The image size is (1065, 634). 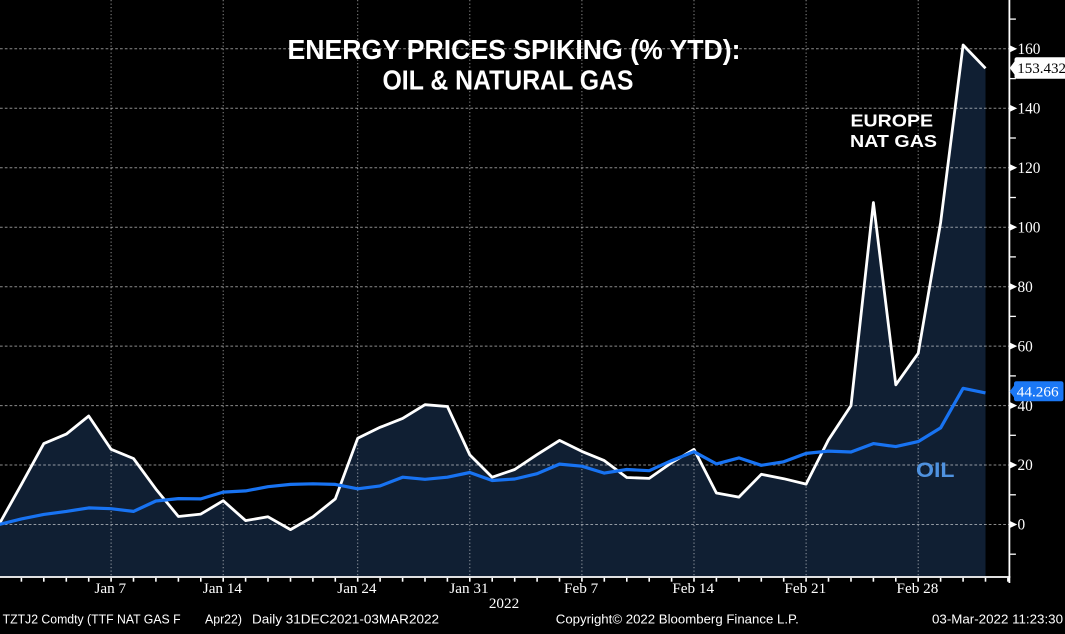 What do you see at coordinates (1029, 227) in the screenshot?
I see `svg-text: 100` at bounding box center [1029, 227].